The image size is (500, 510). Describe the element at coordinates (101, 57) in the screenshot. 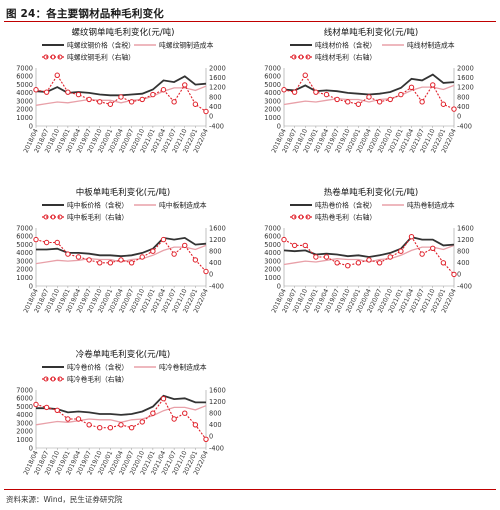

I see `legend-label-profit: 吨螺纹钢毛利（右轴）` at that location.